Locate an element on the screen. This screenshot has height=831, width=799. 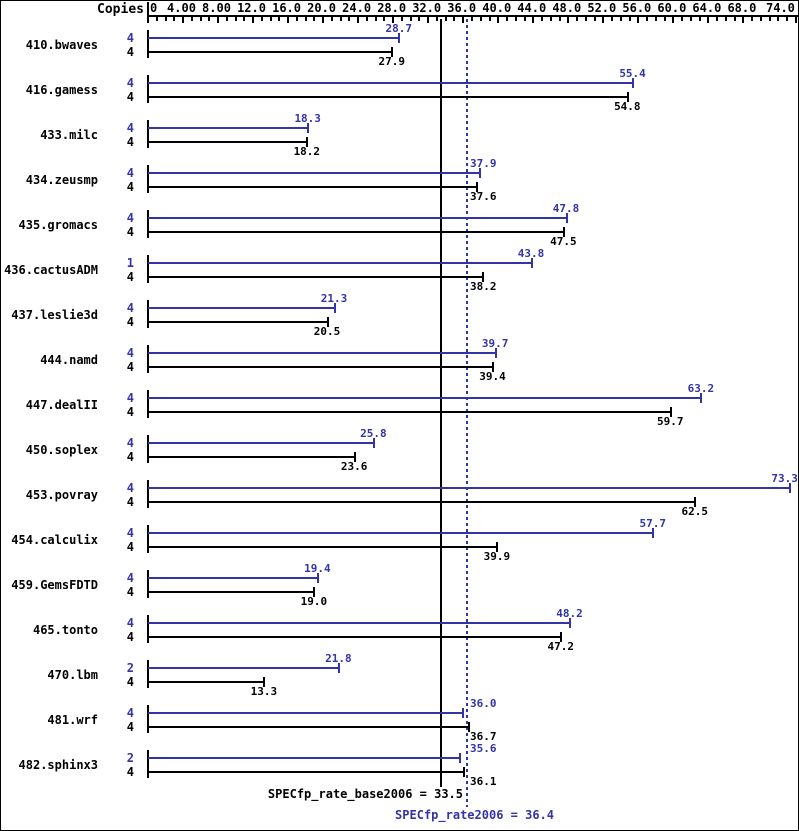
x-axis-tick-label: 44.0 is located at coordinates (532, 8).